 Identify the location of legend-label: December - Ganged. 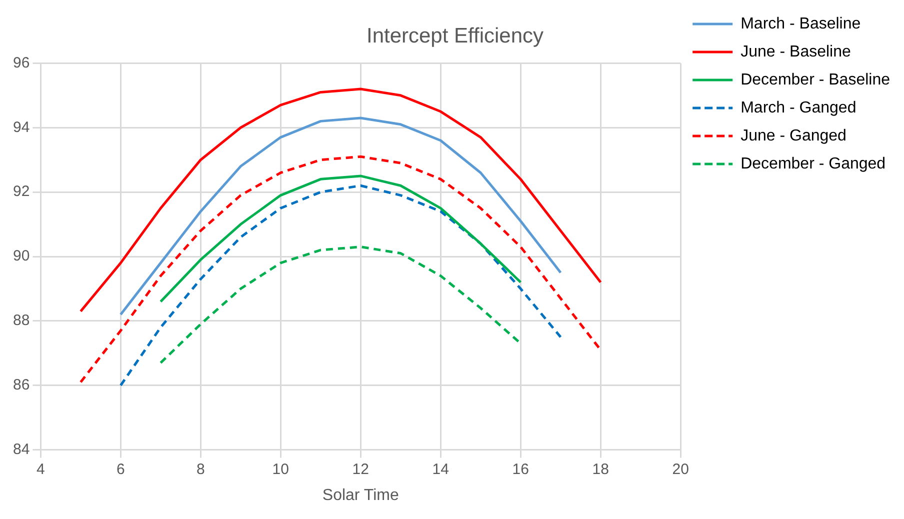
(813, 163).